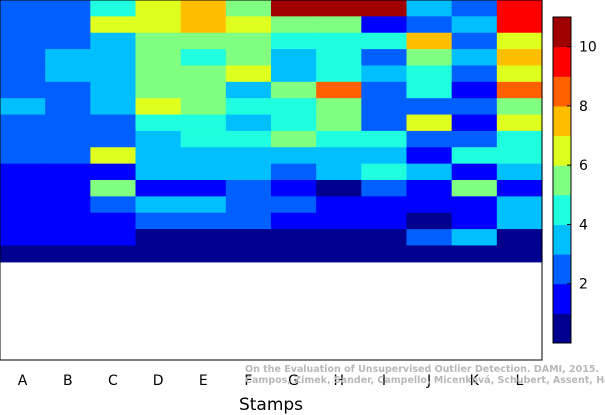 The width and height of the screenshot is (605, 415). What do you see at coordinates (583, 166) in the screenshot?
I see `colorbar-tick-label: 6` at bounding box center [583, 166].